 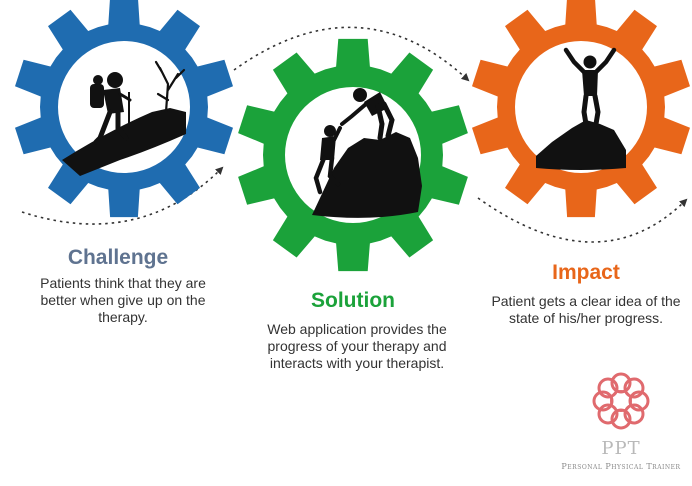 What do you see at coordinates (353, 300) in the screenshot?
I see `solution-heading: Solution` at bounding box center [353, 300].